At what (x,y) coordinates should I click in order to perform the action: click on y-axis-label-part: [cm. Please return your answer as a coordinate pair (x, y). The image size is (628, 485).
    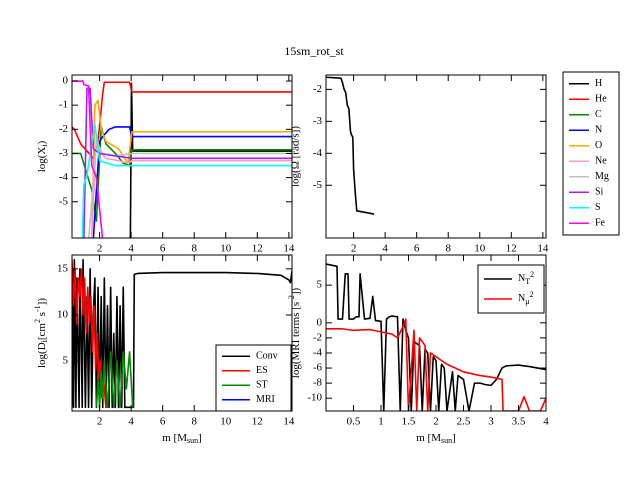
    Looking at the image, I should click on (42, 332).